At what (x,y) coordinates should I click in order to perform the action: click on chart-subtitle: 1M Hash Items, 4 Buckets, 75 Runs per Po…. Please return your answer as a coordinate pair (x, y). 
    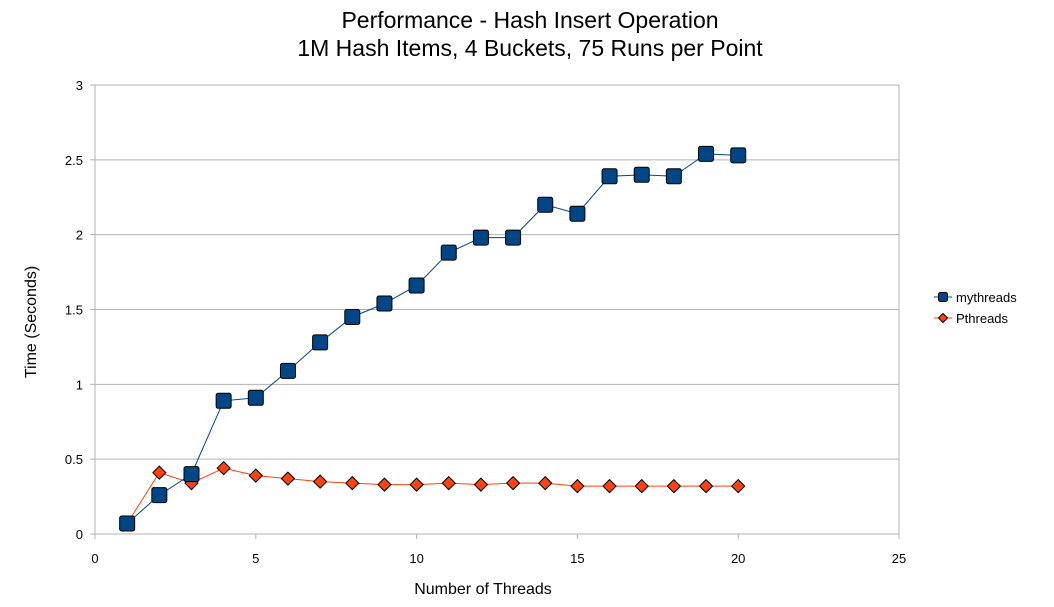
    Looking at the image, I should click on (530, 48).